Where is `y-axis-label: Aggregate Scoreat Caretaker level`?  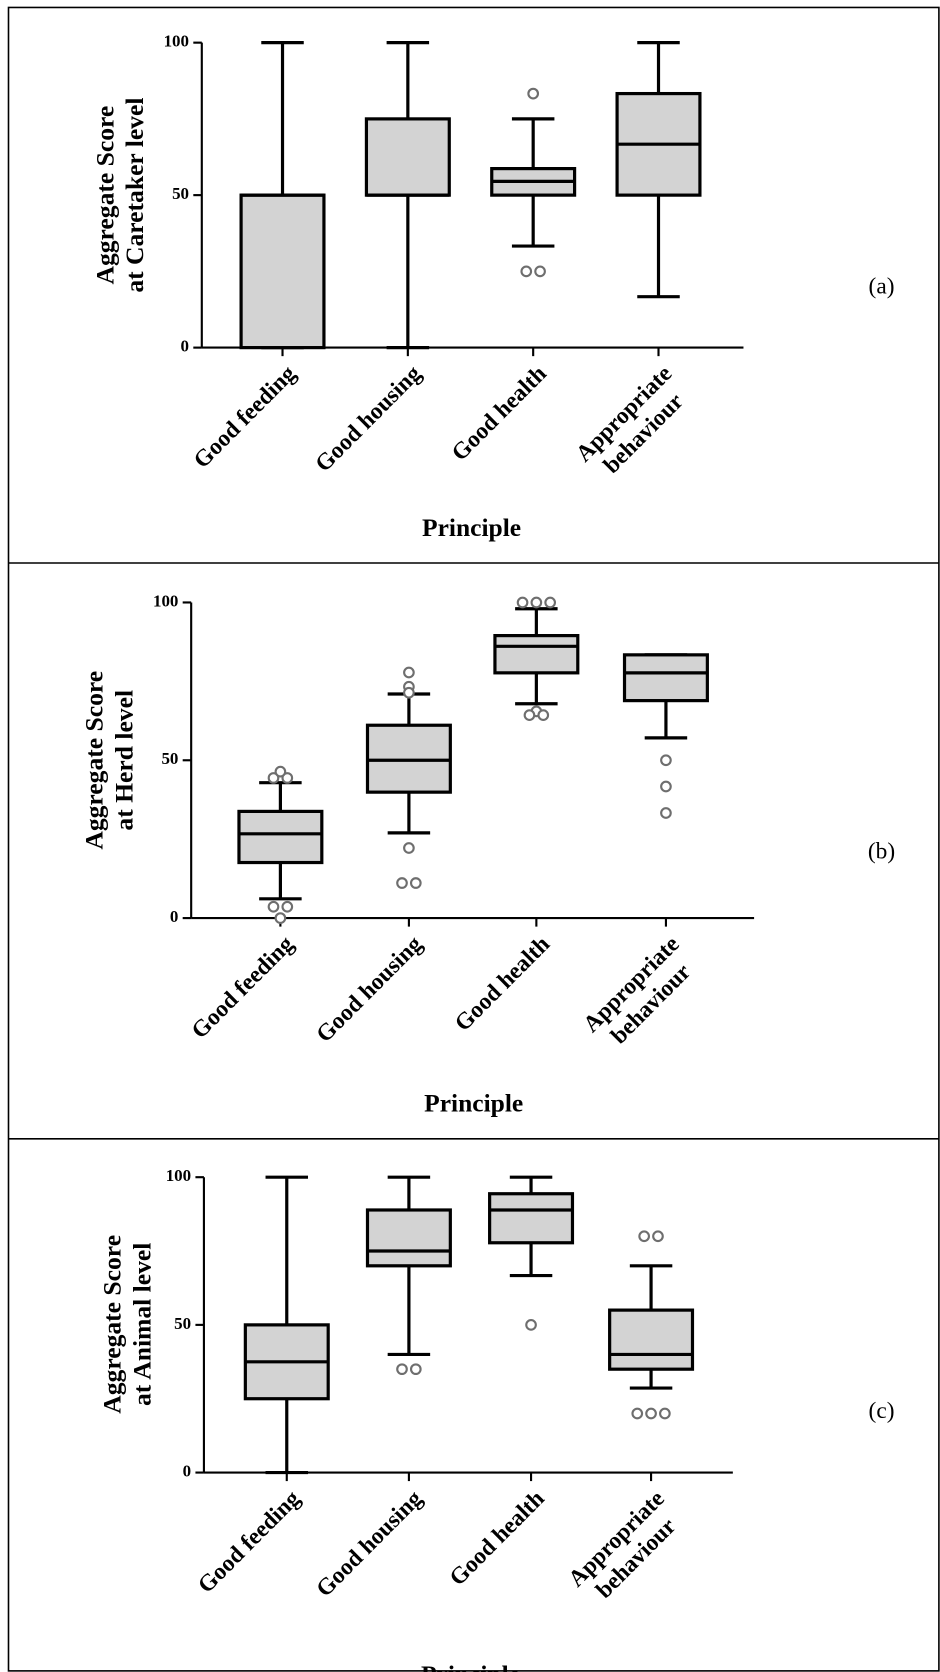 y-axis-label: Aggregate Scoreat Caretaker level is located at coordinates (119, 195).